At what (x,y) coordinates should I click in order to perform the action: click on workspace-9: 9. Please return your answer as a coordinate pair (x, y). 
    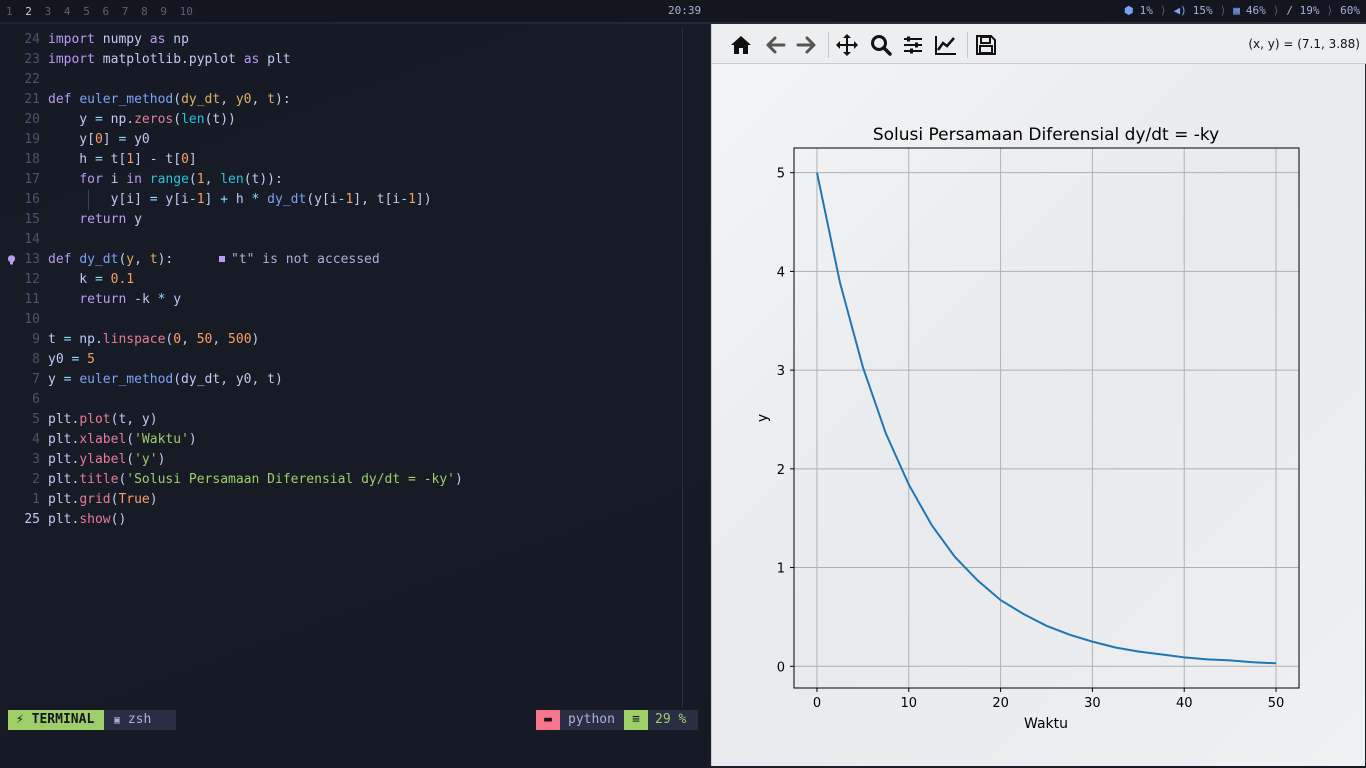
    Looking at the image, I should click on (163, 11).